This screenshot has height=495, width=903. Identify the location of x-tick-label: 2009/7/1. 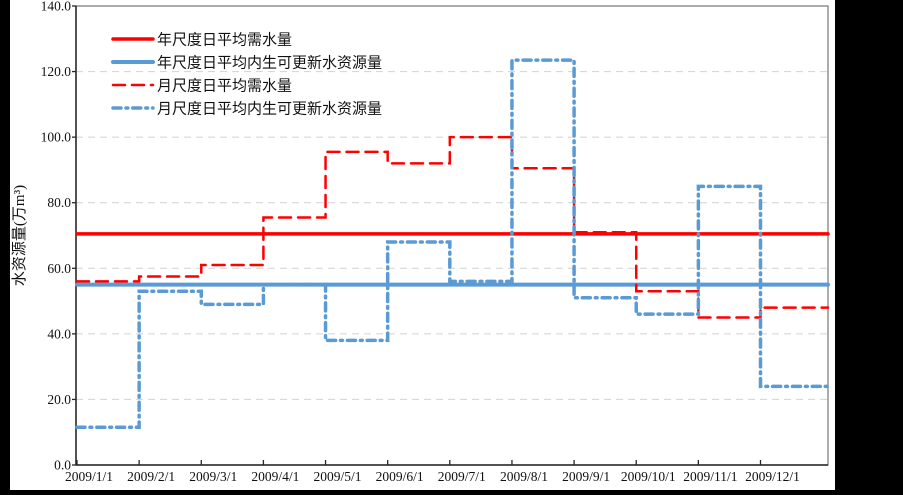
(462, 476).